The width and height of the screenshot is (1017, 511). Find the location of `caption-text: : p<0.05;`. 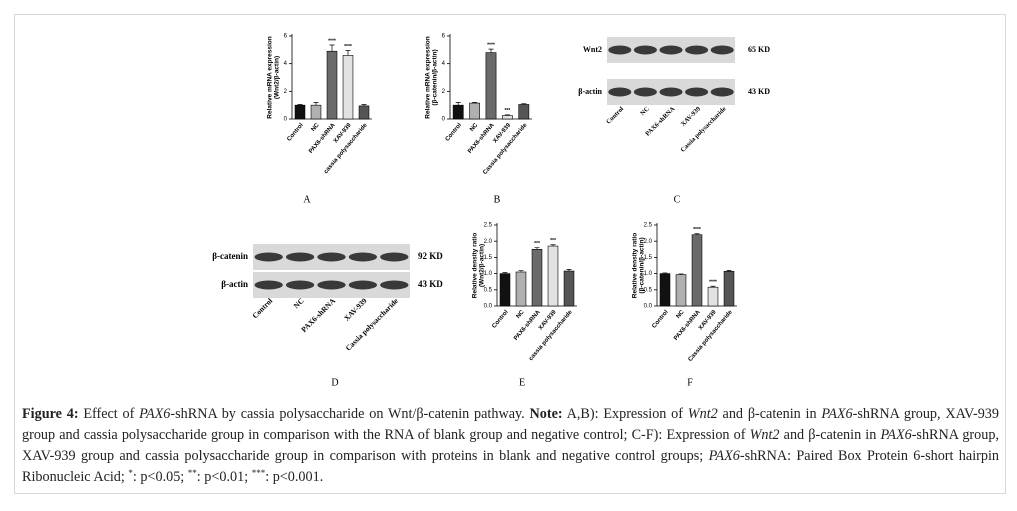

caption-text: : p<0.05; is located at coordinates (160, 477).